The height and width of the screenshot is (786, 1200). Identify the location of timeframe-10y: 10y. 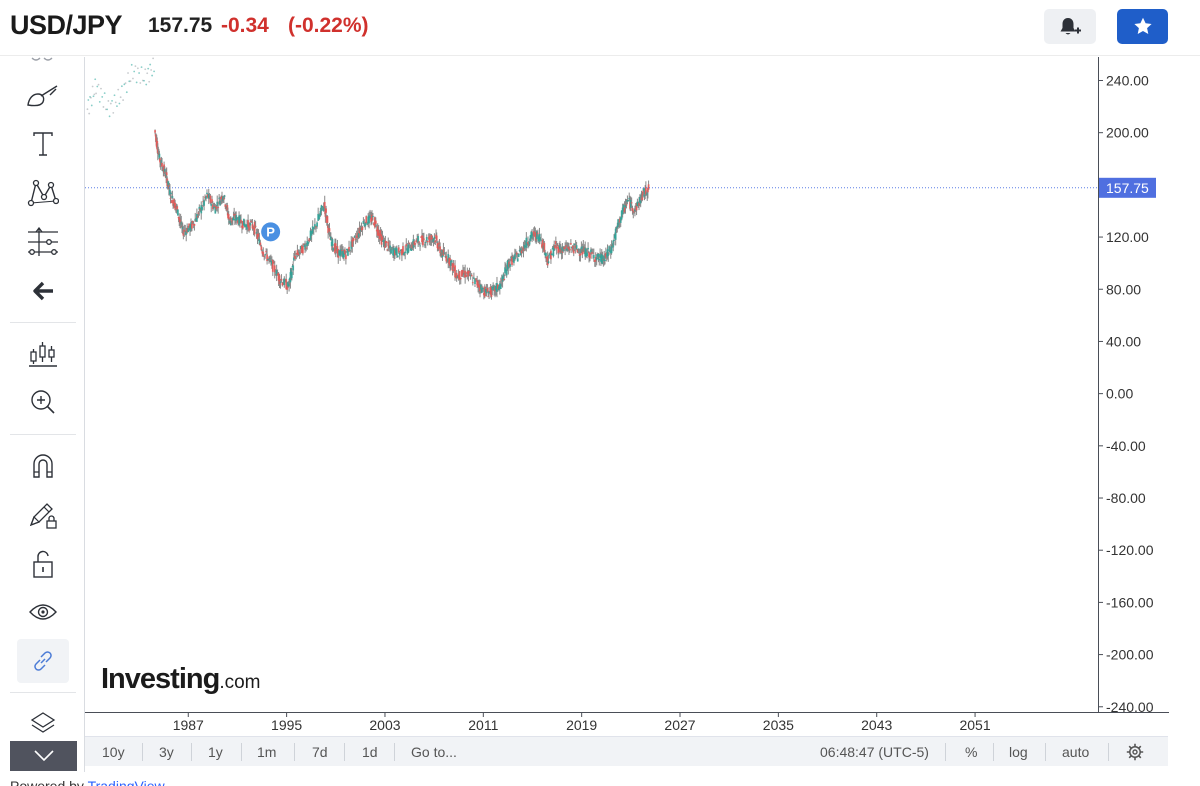
(113, 752).